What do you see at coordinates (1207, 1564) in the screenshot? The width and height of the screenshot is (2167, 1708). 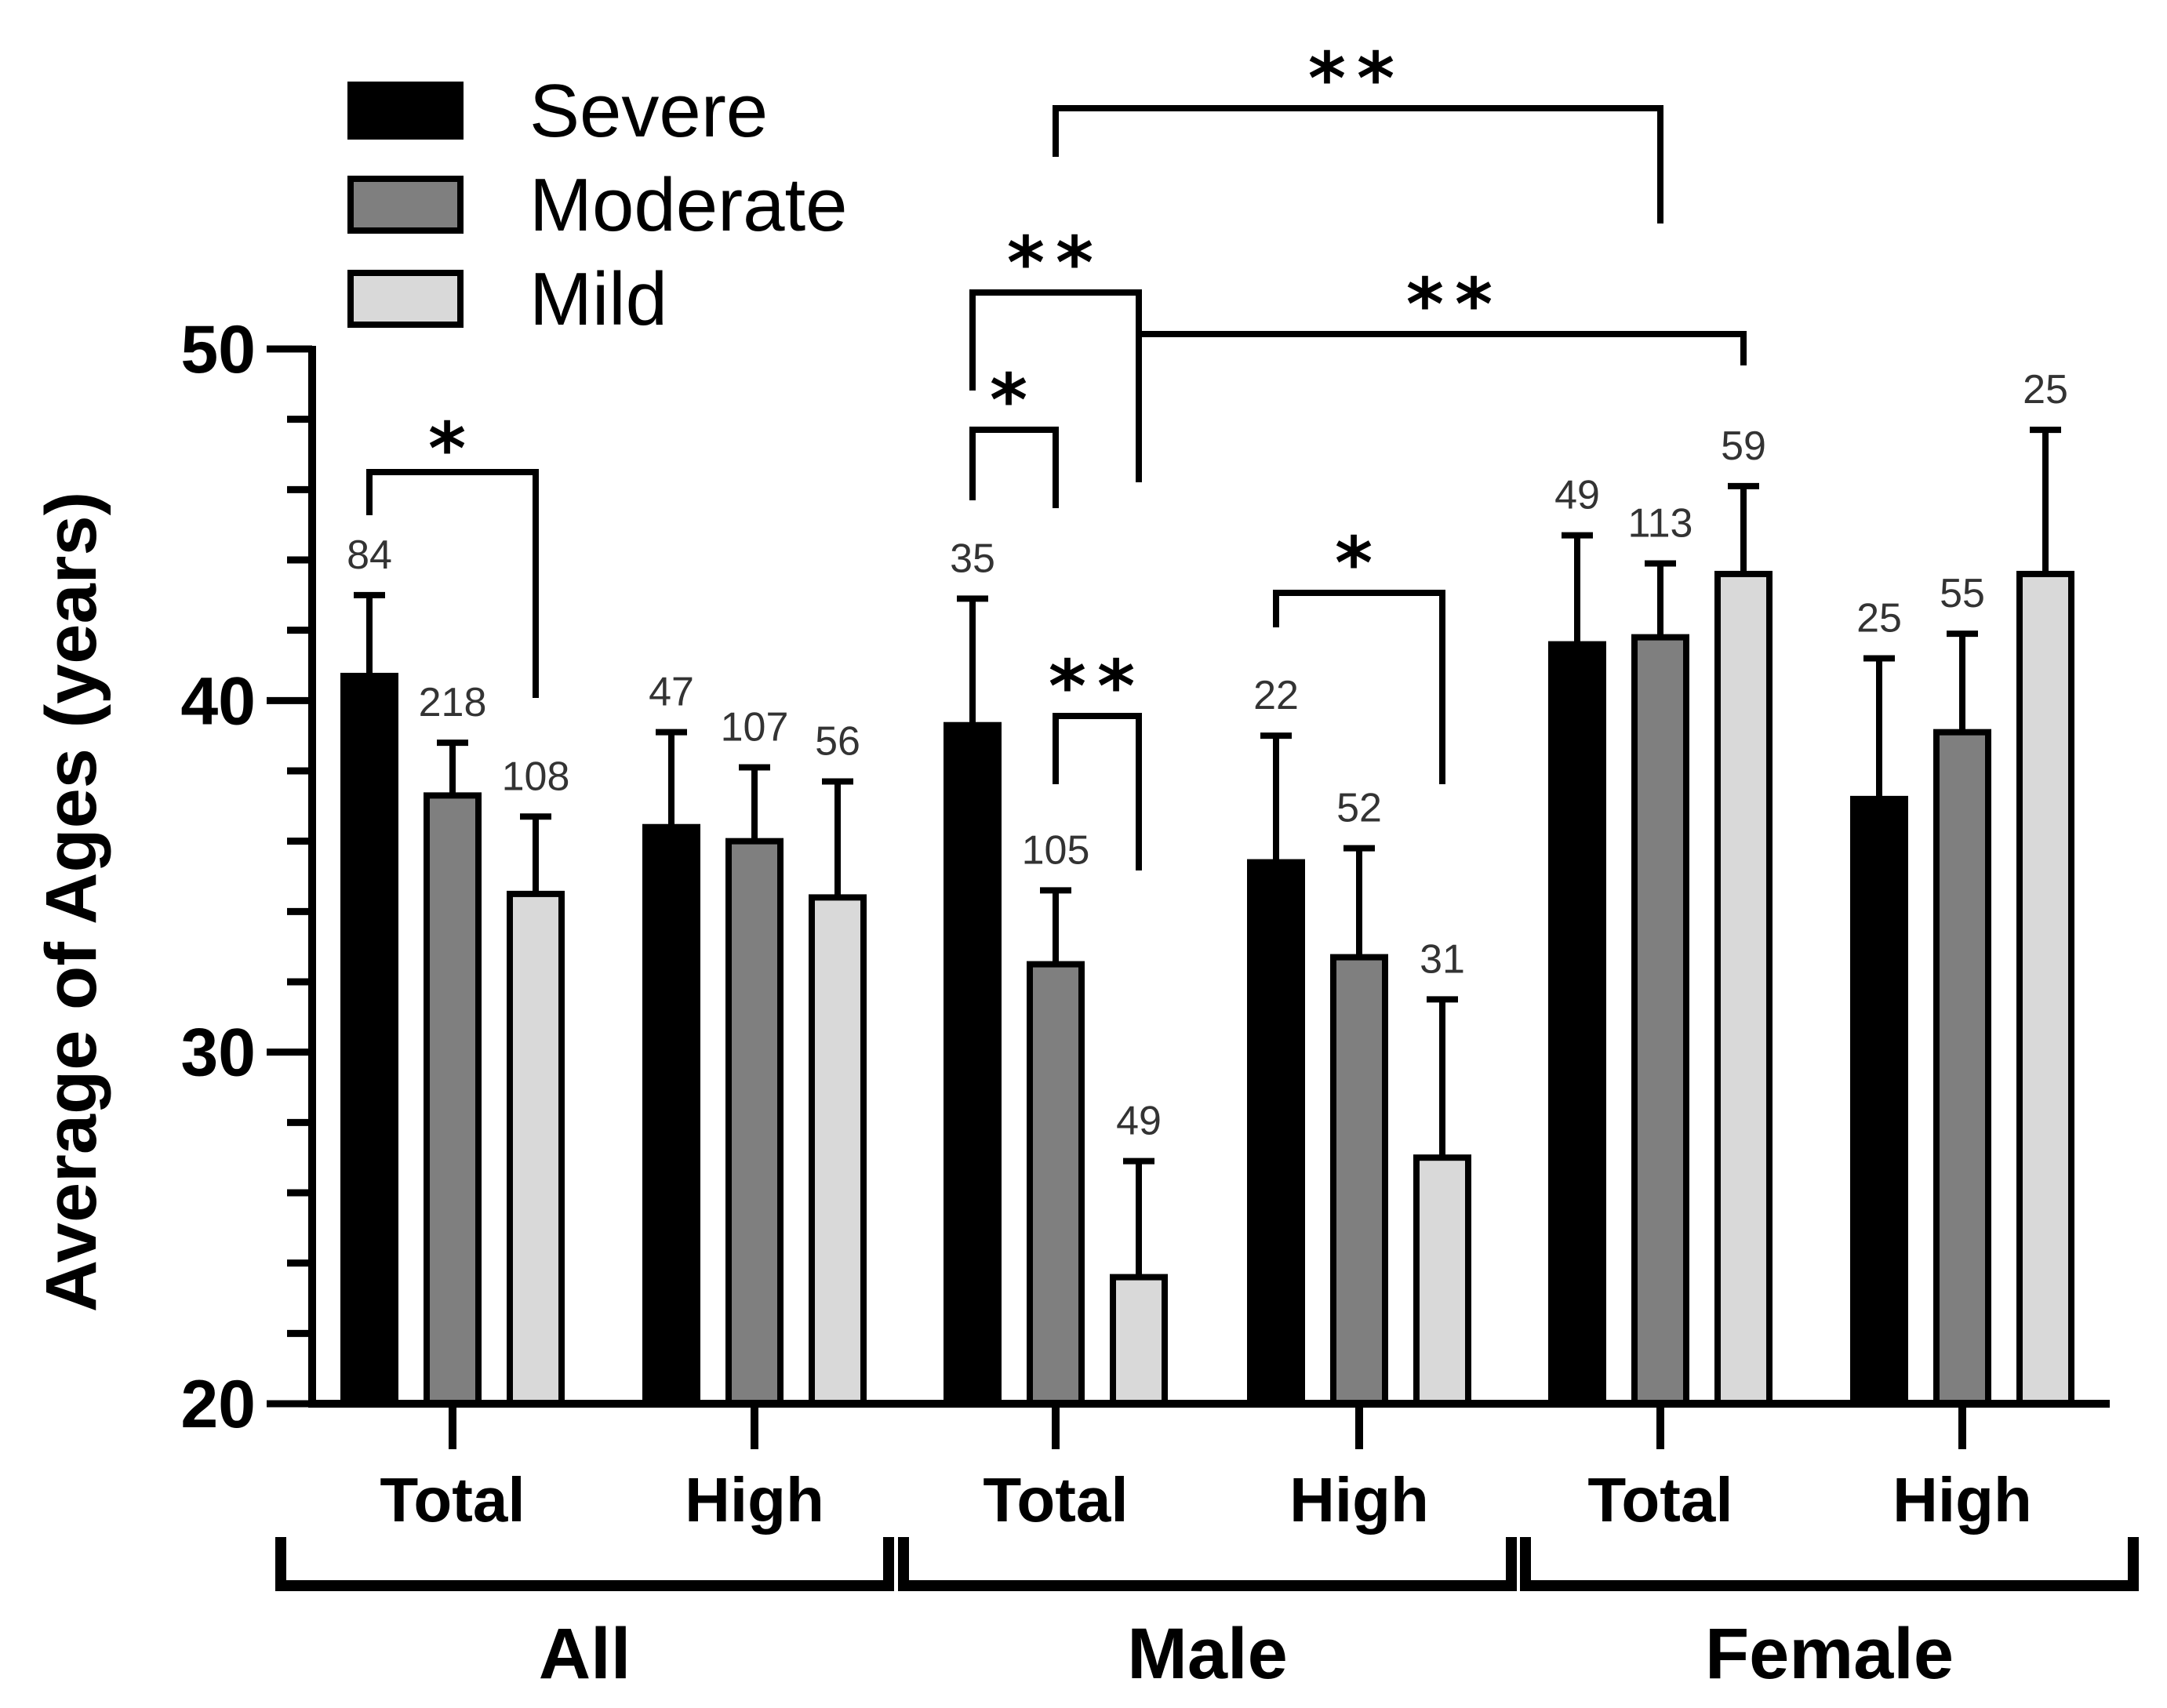 I see `group-bracket-male` at bounding box center [1207, 1564].